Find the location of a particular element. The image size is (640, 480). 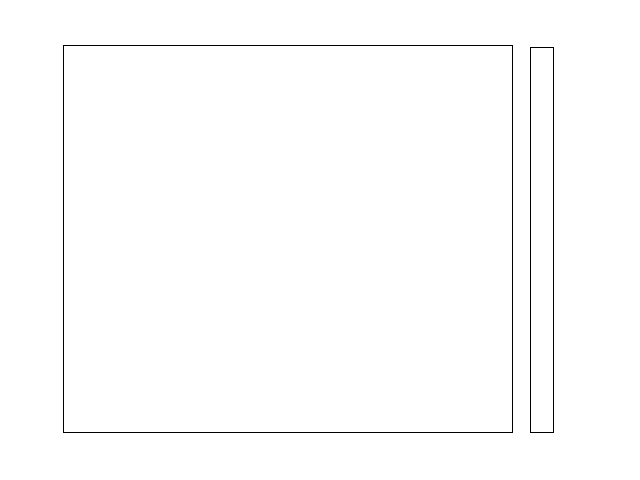

colorbar-gradient is located at coordinates (542, 240).